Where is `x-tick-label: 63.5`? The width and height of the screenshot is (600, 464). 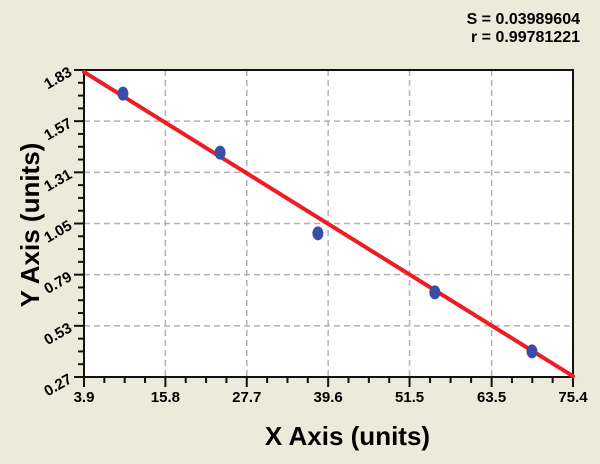 x-tick-label: 63.5 is located at coordinates (491, 397).